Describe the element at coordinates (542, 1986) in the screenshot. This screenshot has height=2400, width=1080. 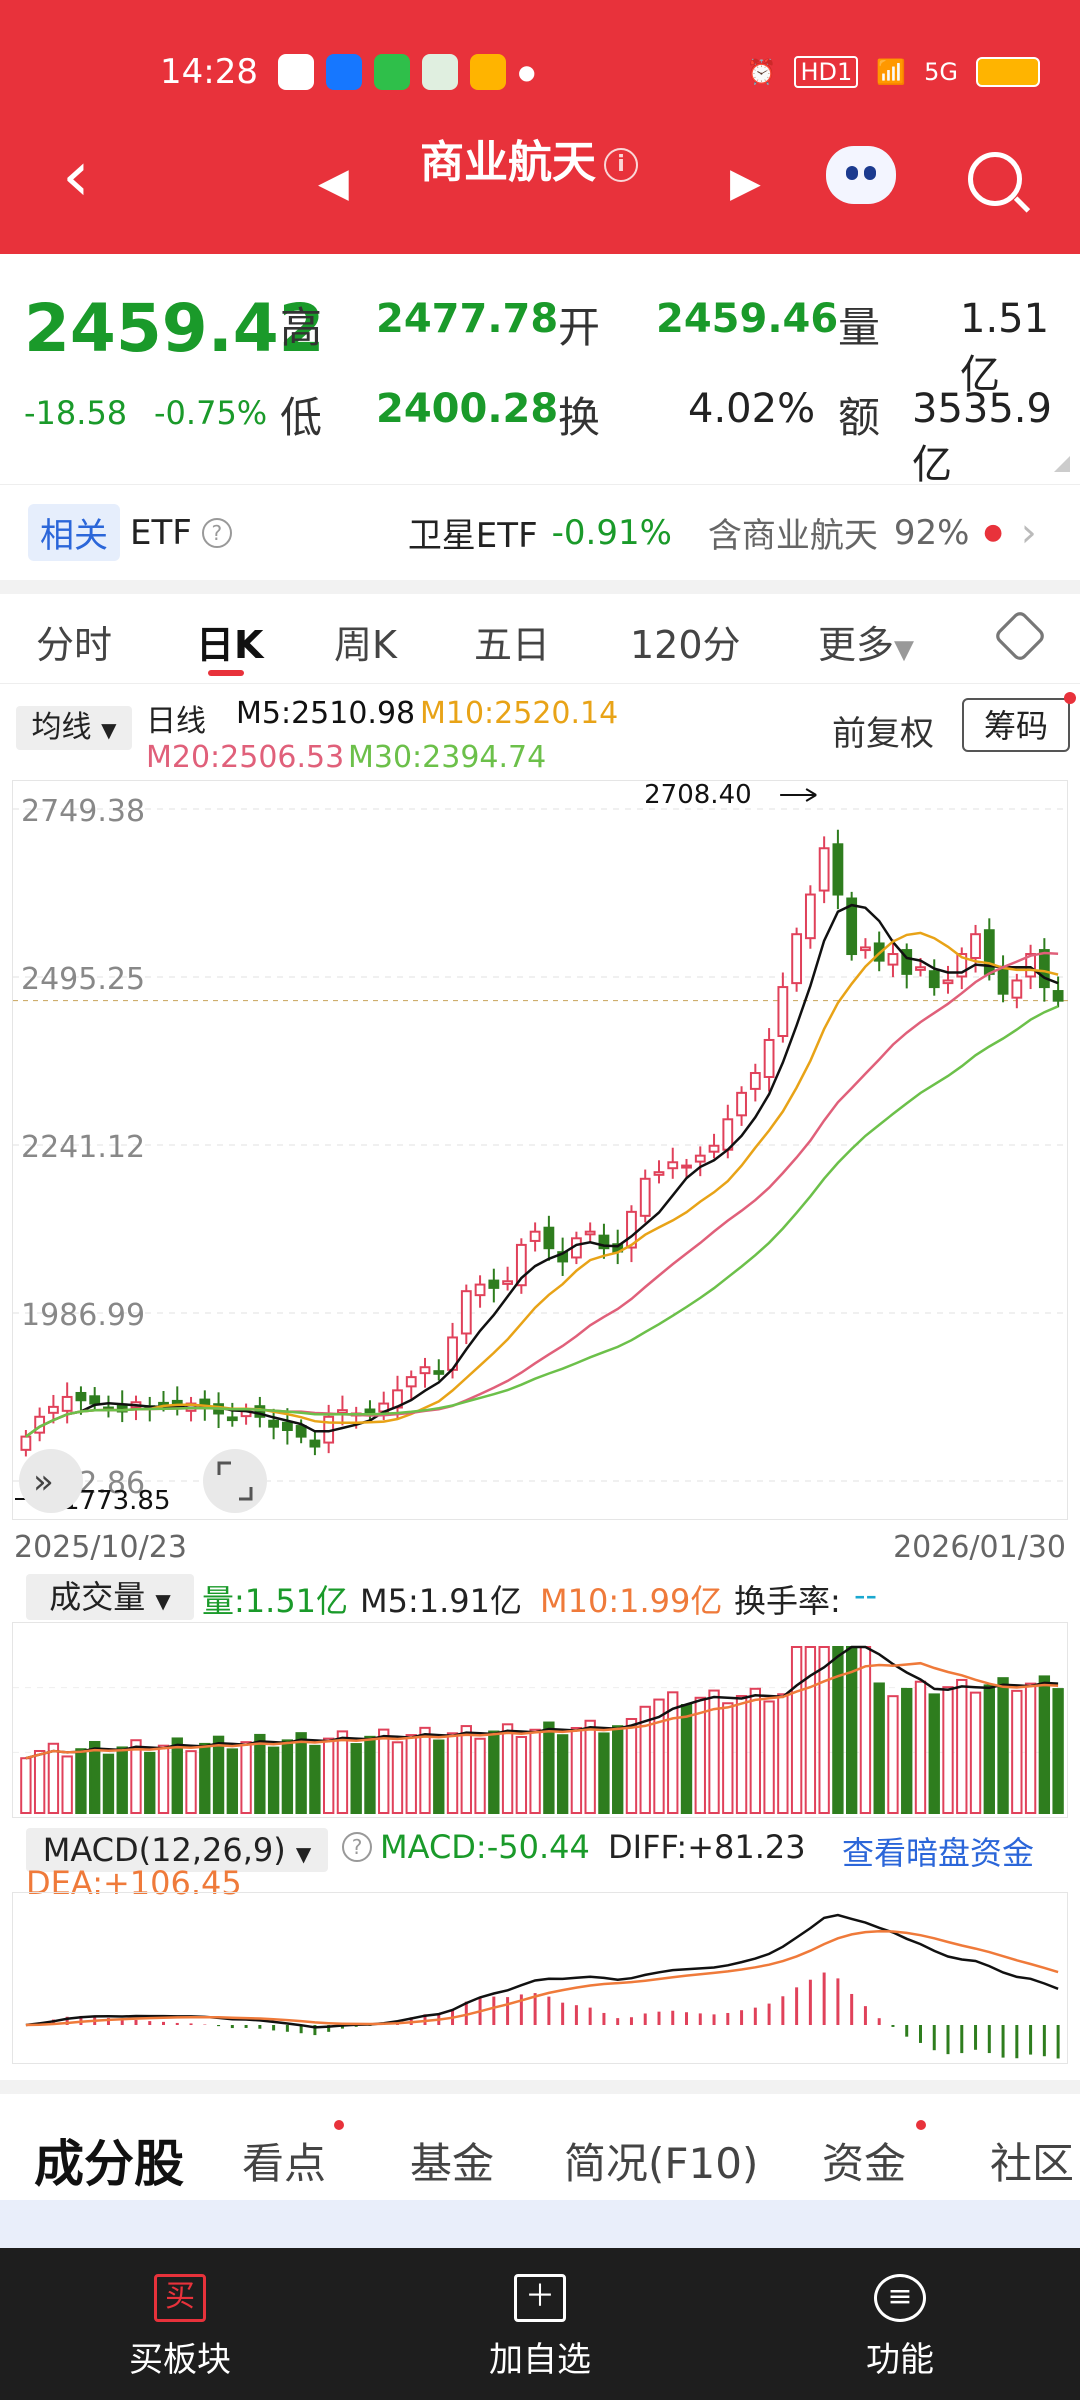
I see `macd-svg` at that location.